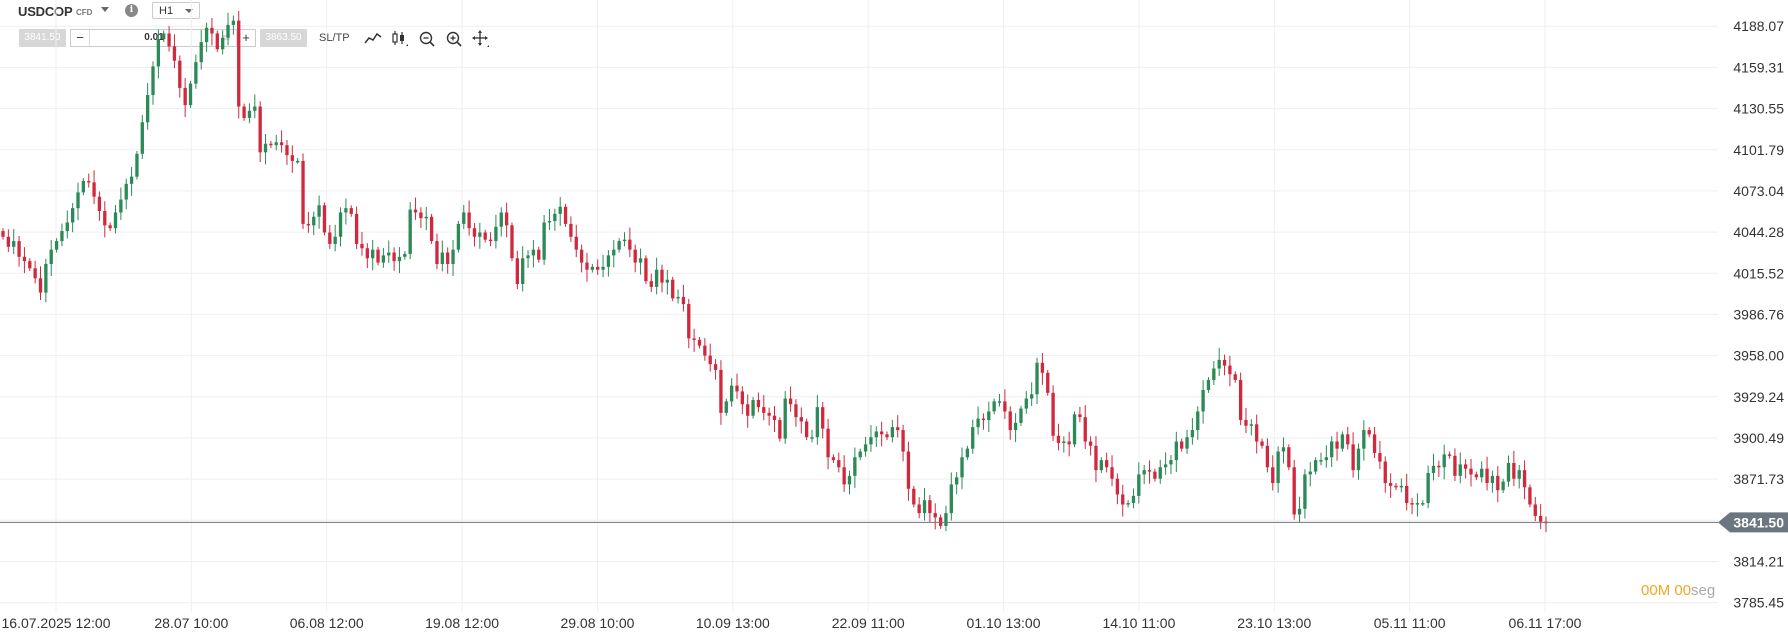  I want to click on zoom-out-icon, so click(427, 39).